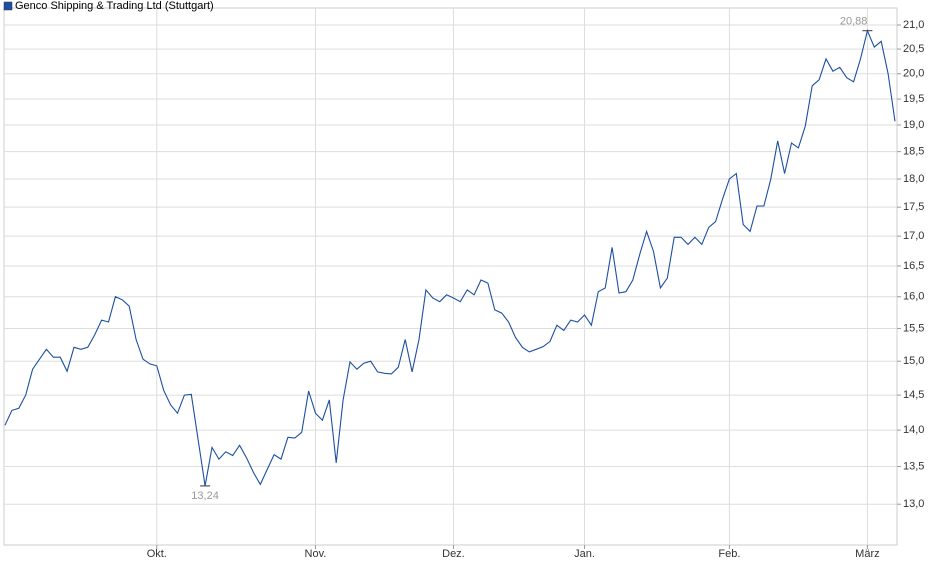 The image size is (940, 579). What do you see at coordinates (854, 22) in the screenshot?
I see `extreme-label: 20,88` at bounding box center [854, 22].